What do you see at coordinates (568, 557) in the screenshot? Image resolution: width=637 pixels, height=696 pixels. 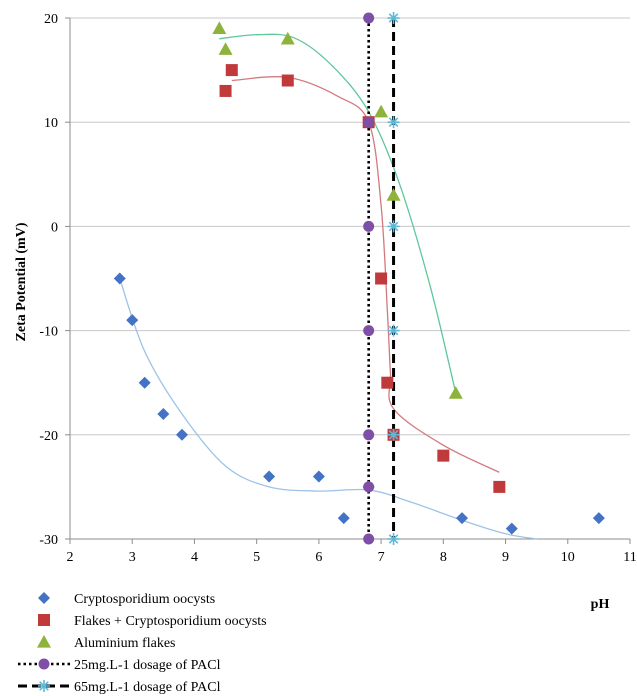 I see `x-tick-label: 10` at bounding box center [568, 557].